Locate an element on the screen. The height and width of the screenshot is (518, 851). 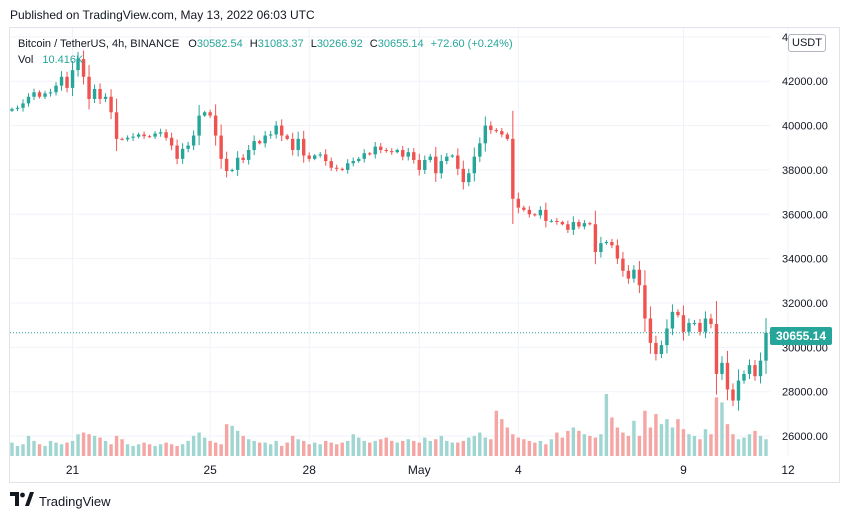
change-value: +72.60 (+0.24%) is located at coordinates (471, 44).